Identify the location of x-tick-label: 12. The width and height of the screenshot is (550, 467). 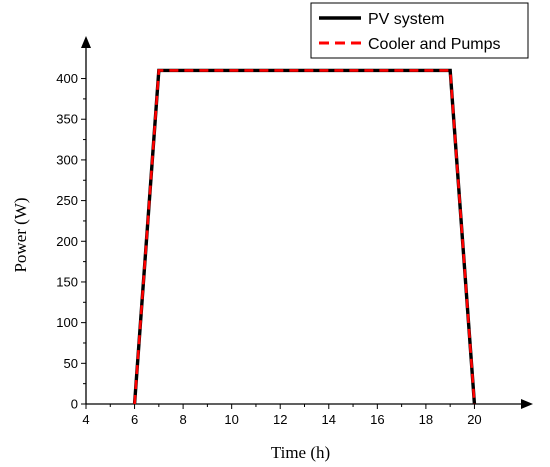
(280, 419).